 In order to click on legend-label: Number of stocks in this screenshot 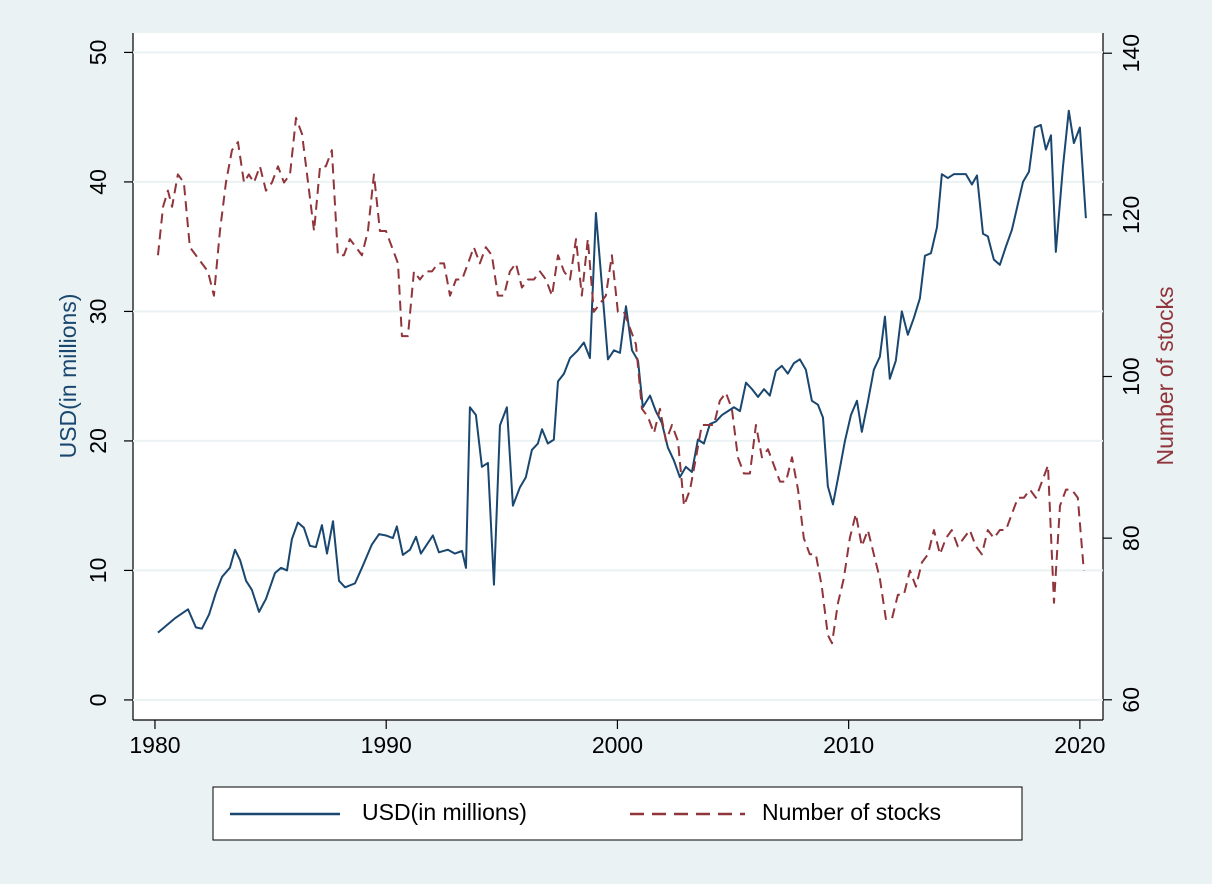, I will do `click(851, 812)`.